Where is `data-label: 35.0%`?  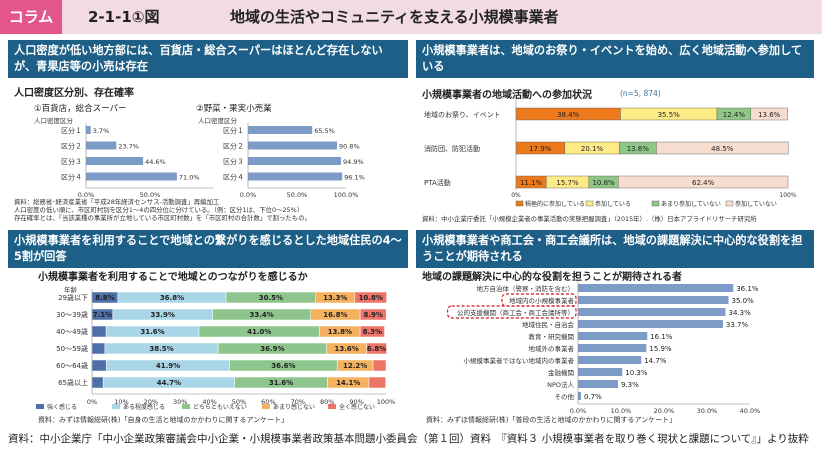
data-label: 35.0% is located at coordinates (743, 301).